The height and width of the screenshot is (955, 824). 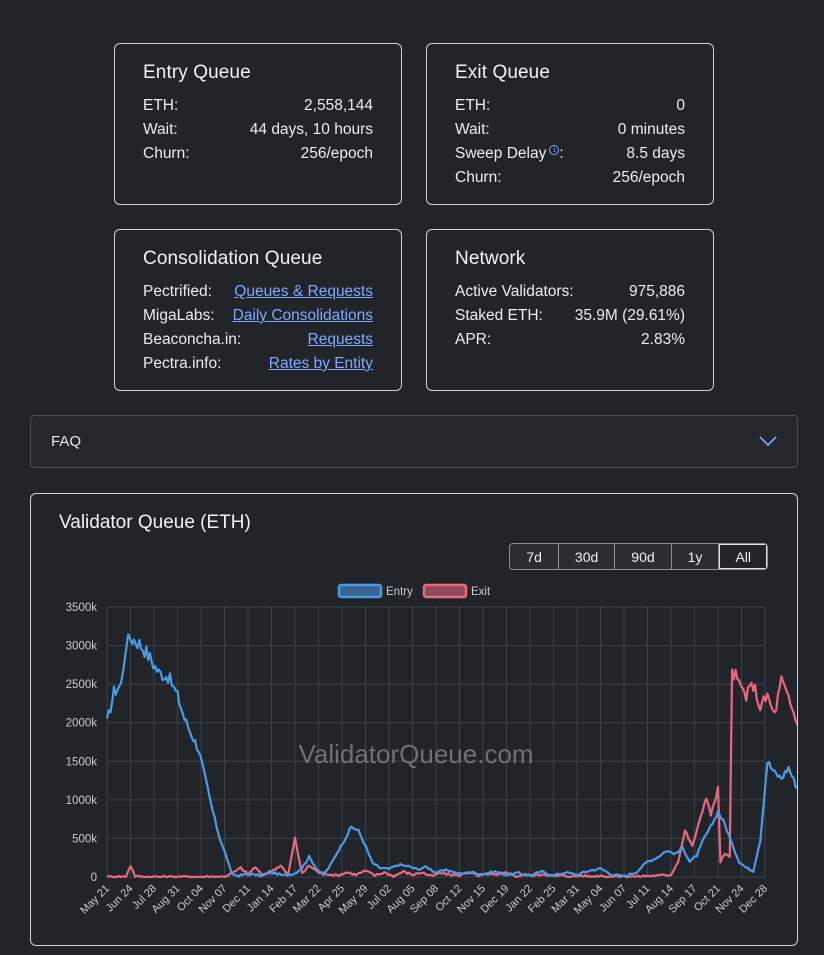 I want to click on y-tick-label: 3000k, so click(x=82, y=647).